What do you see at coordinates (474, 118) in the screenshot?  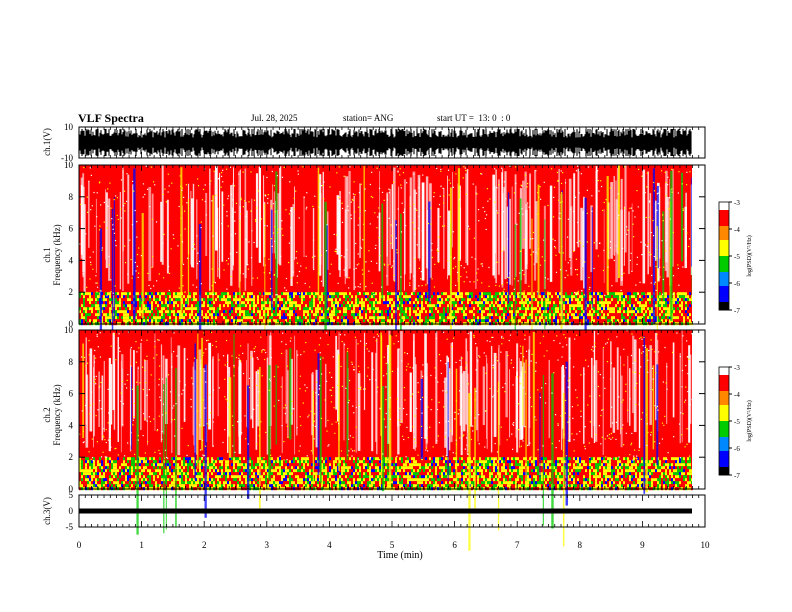 I see `start-time-label: start UT = 13: 0 : 0` at bounding box center [474, 118].